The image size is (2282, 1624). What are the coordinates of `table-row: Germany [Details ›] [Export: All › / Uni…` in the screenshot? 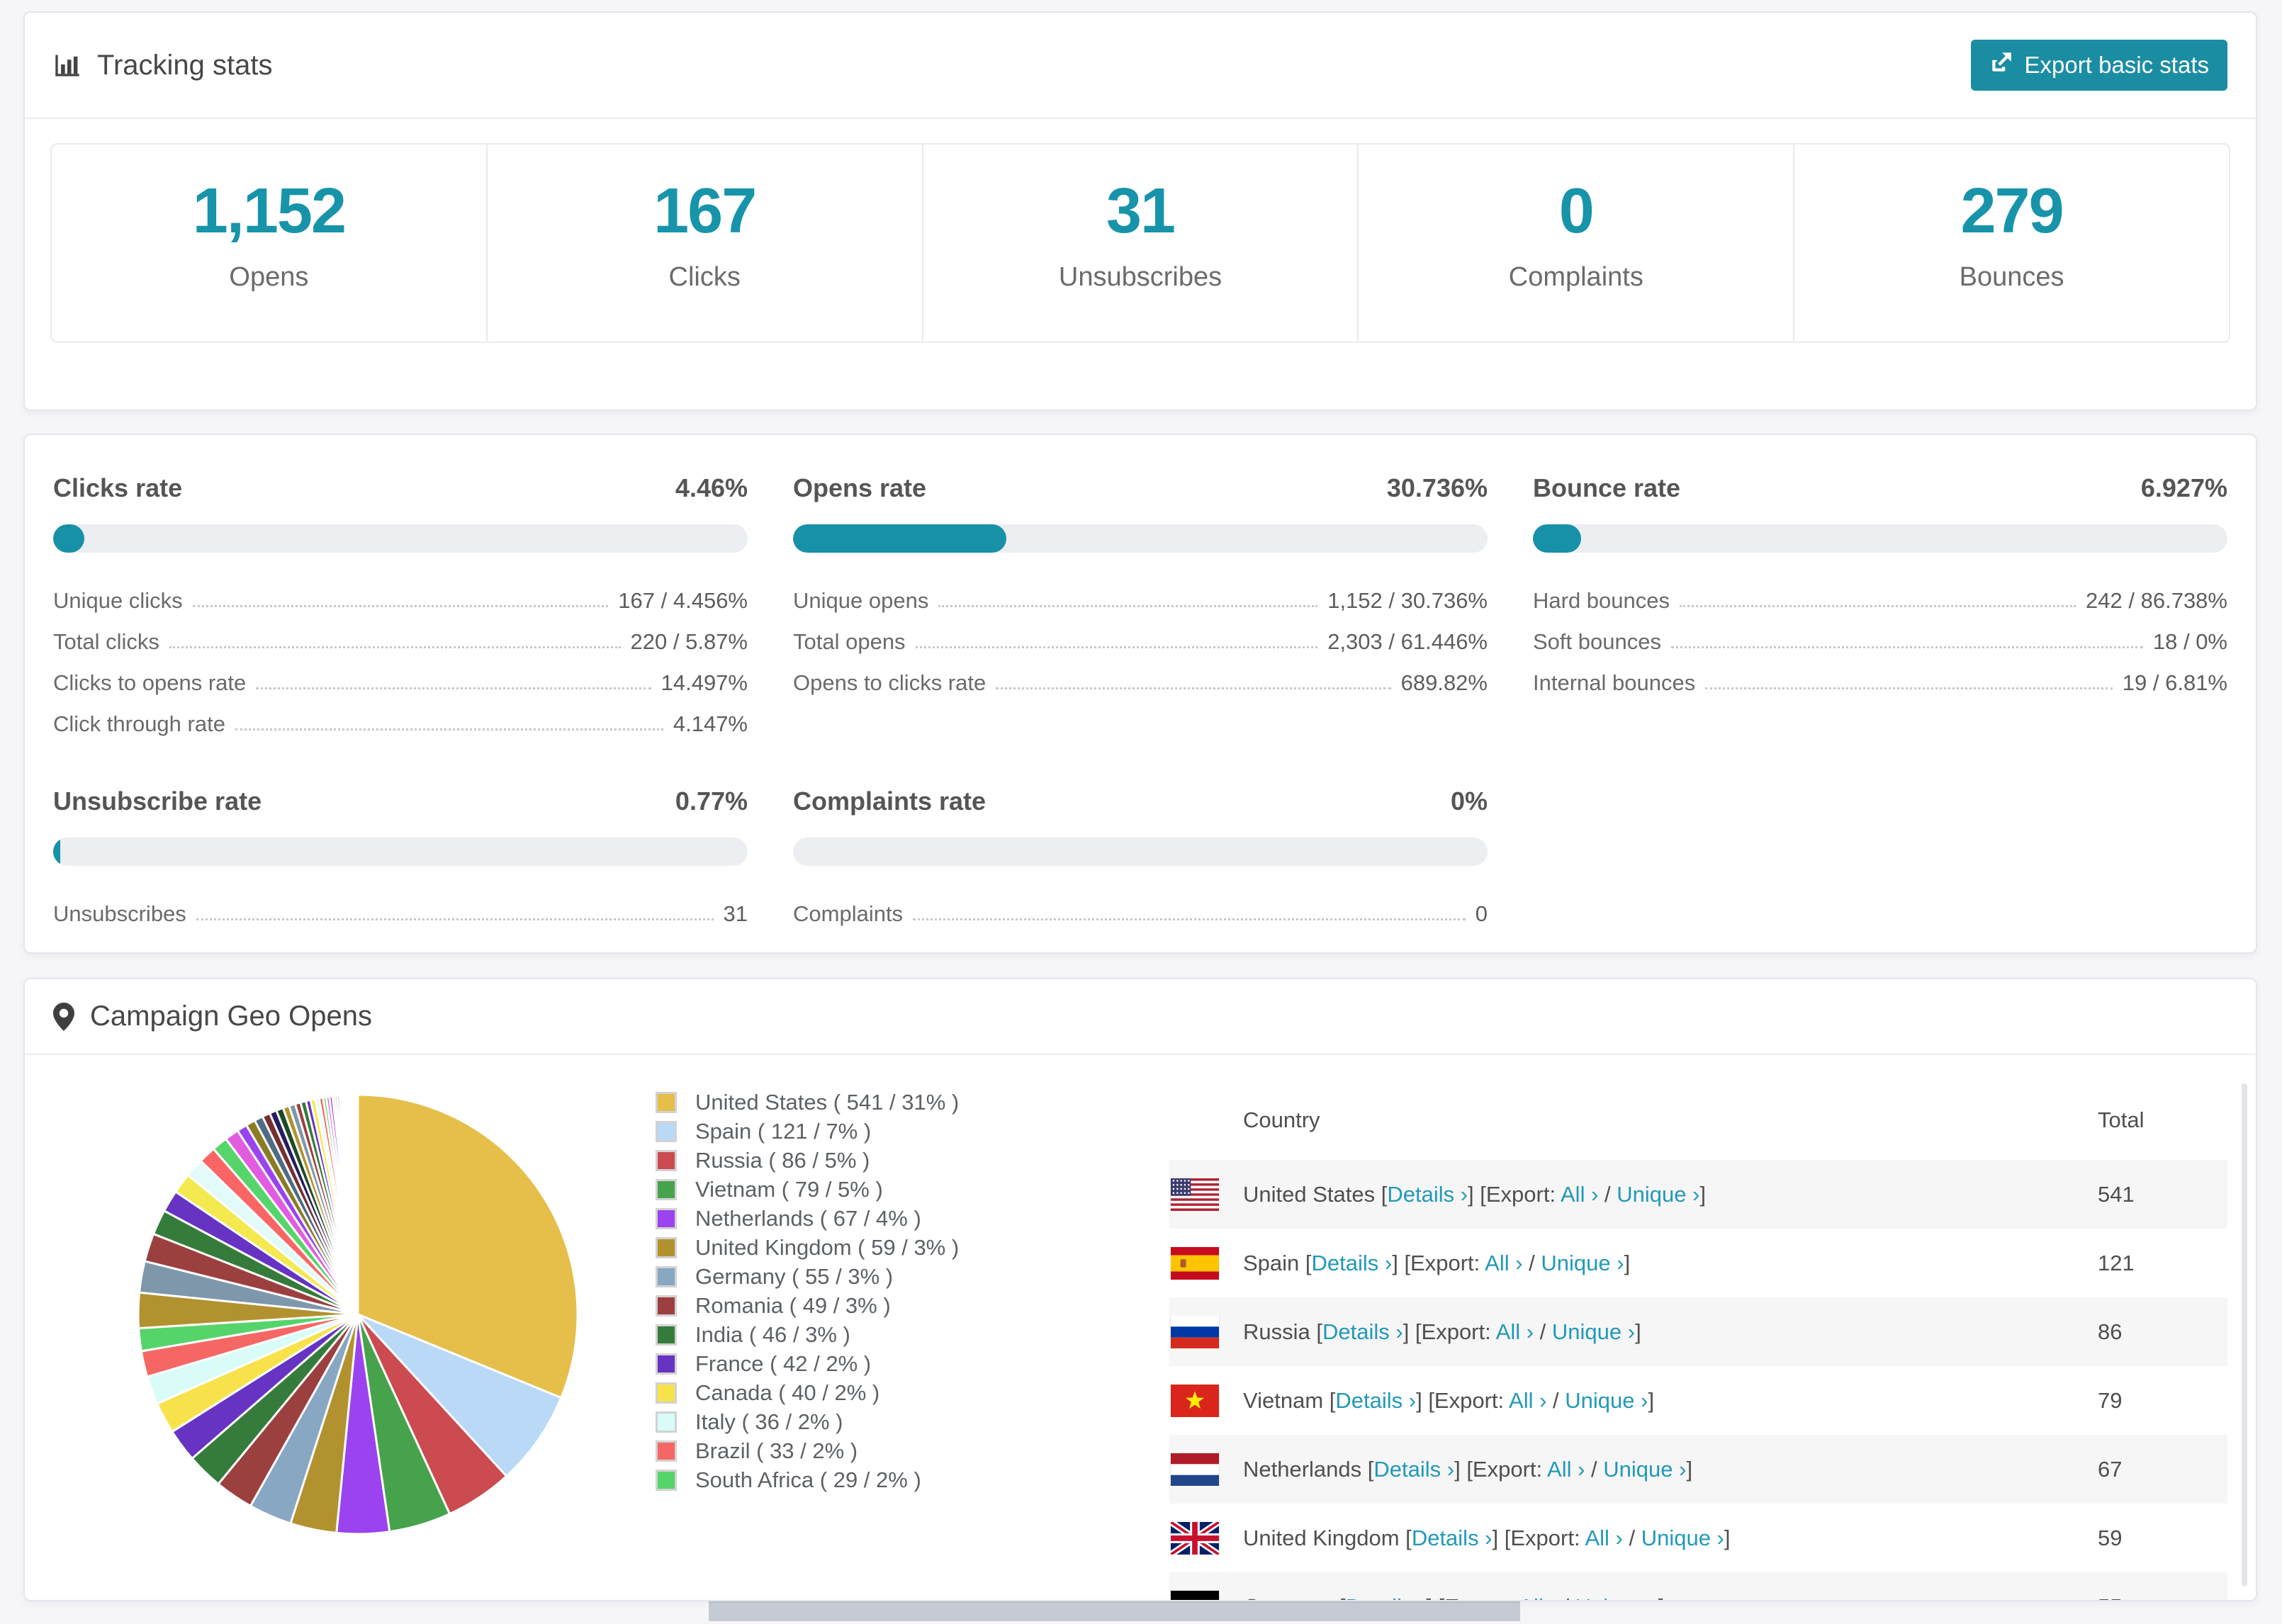 It's located at (1698, 1587).